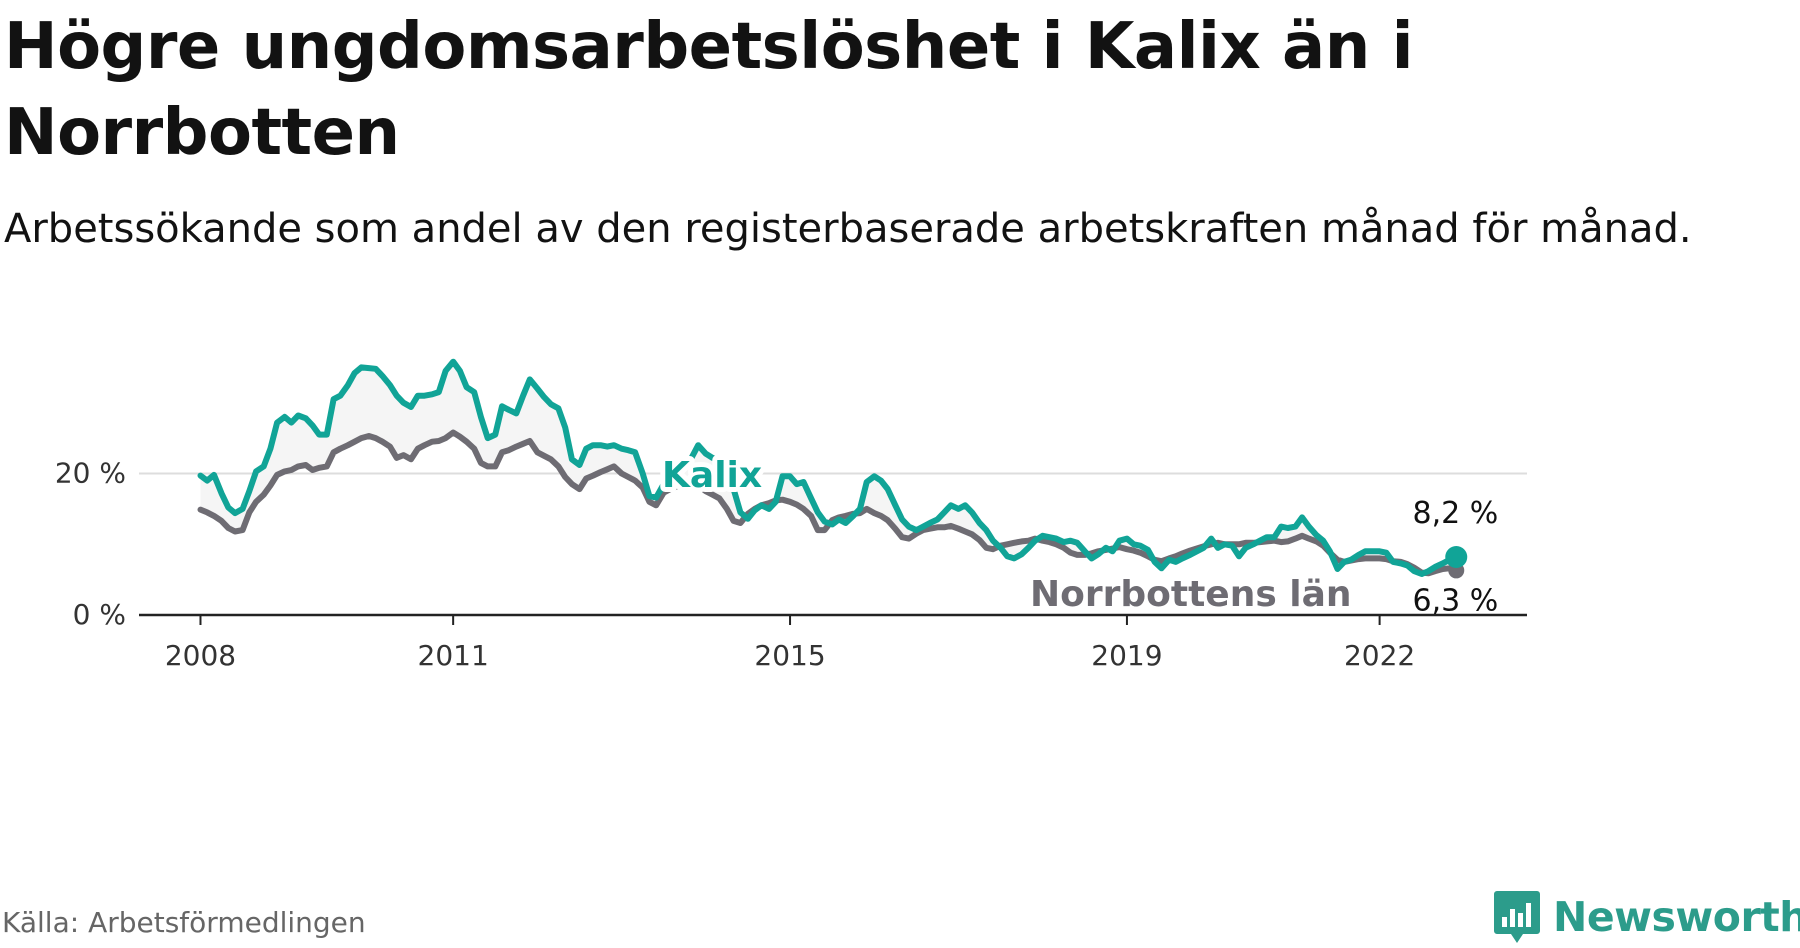  I want to click on y-tick-label: 20 %, so click(90, 473).